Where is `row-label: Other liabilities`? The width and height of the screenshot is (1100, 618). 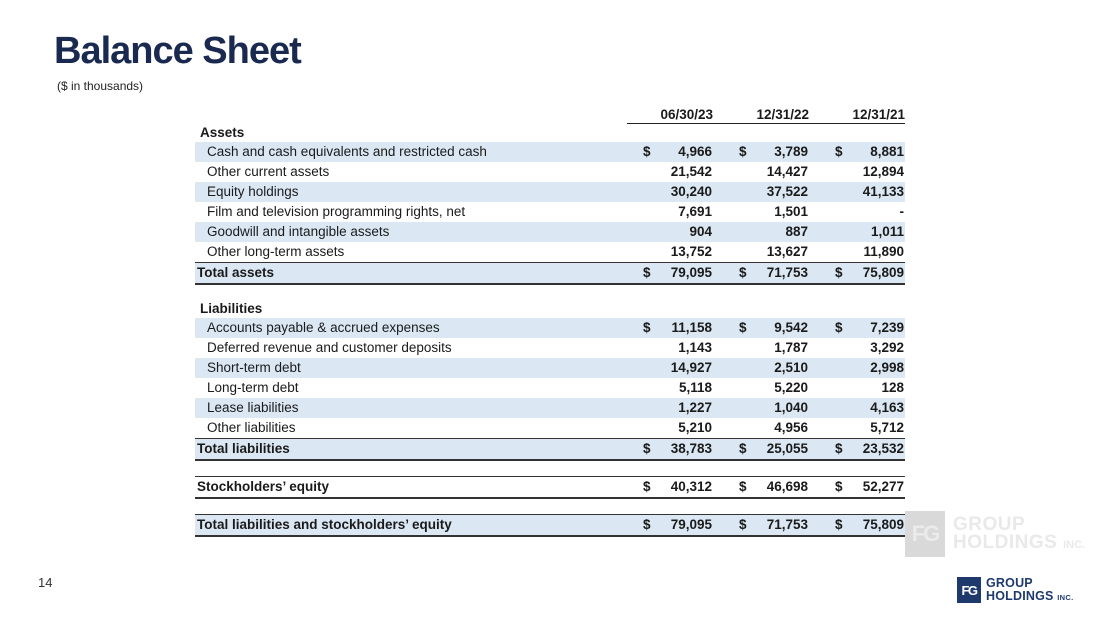
row-label: Other liabilities is located at coordinates (251, 427).